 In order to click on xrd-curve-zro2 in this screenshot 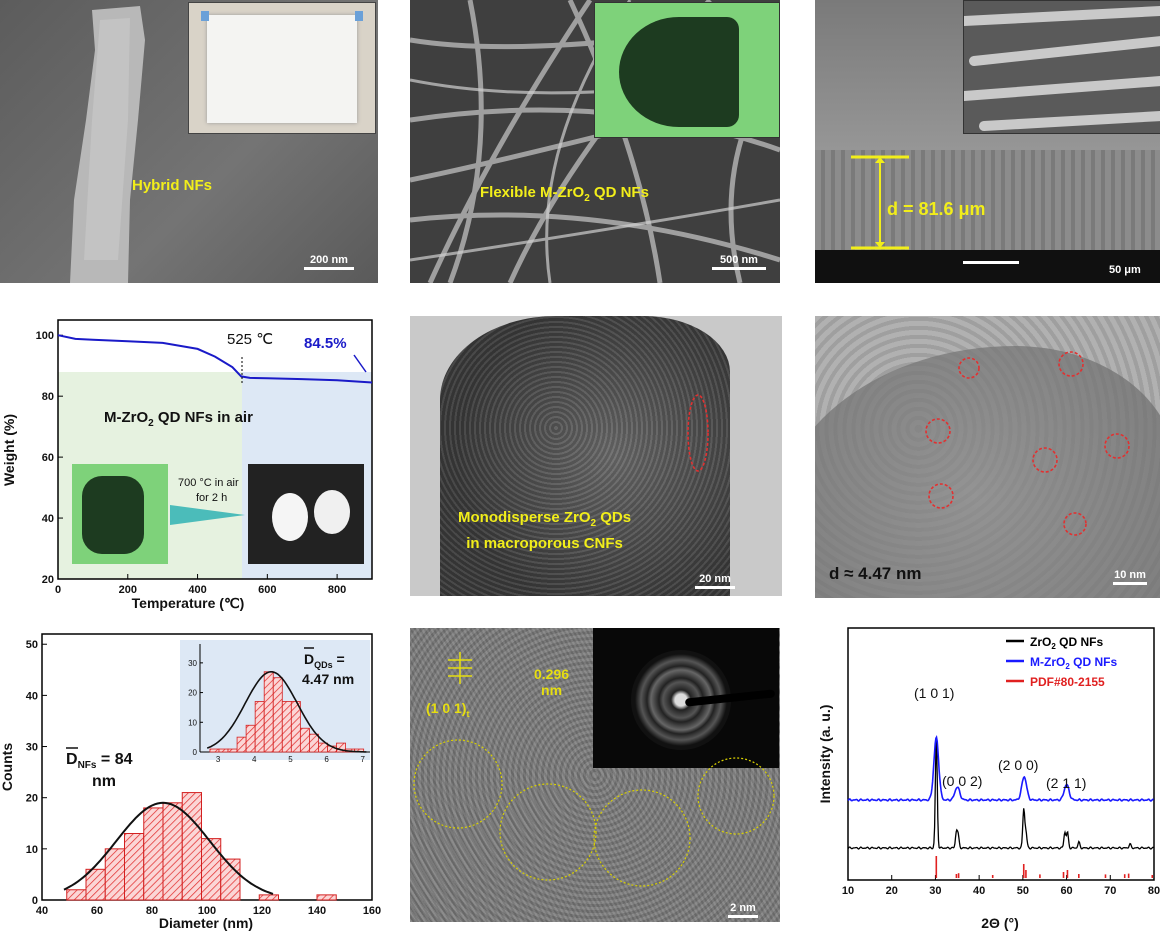, I will do `click(1000, 795)`.